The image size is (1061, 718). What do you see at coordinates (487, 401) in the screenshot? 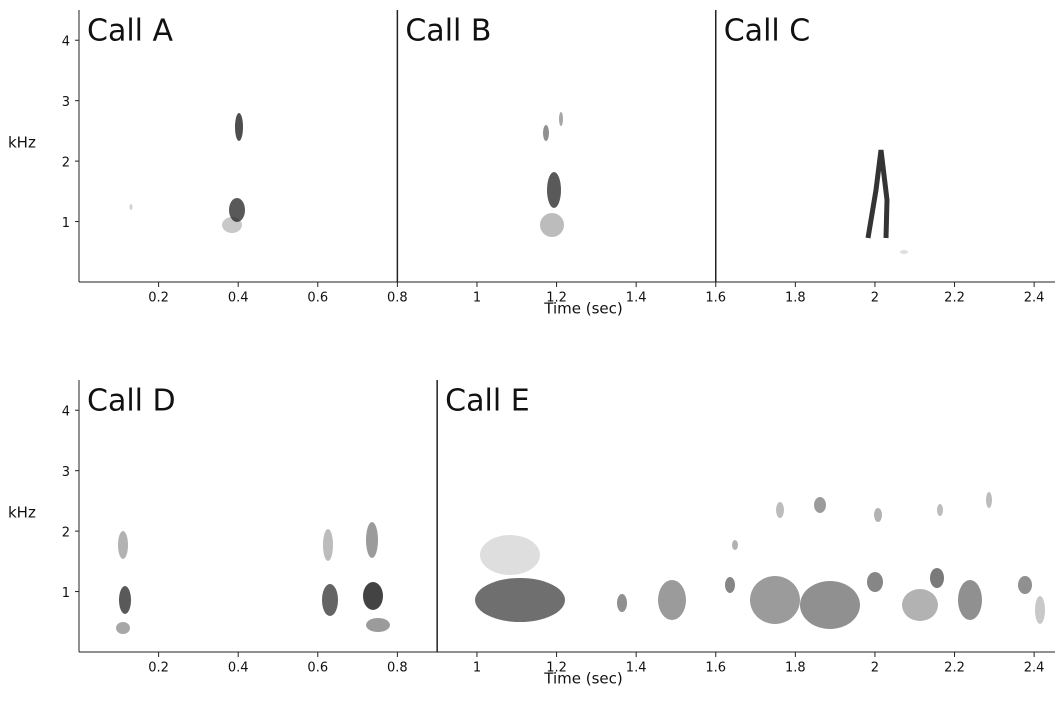
I see `call-label: Call E` at bounding box center [487, 401].